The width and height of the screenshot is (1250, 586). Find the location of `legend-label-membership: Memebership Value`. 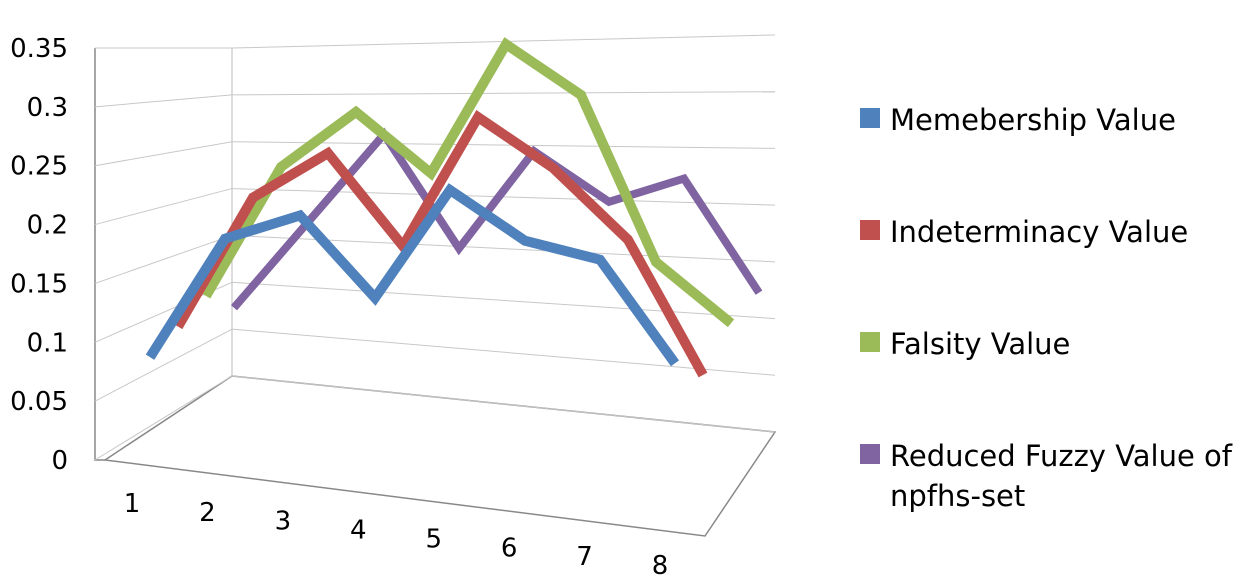

legend-label-membership: Memebership Value is located at coordinates (1033, 120).